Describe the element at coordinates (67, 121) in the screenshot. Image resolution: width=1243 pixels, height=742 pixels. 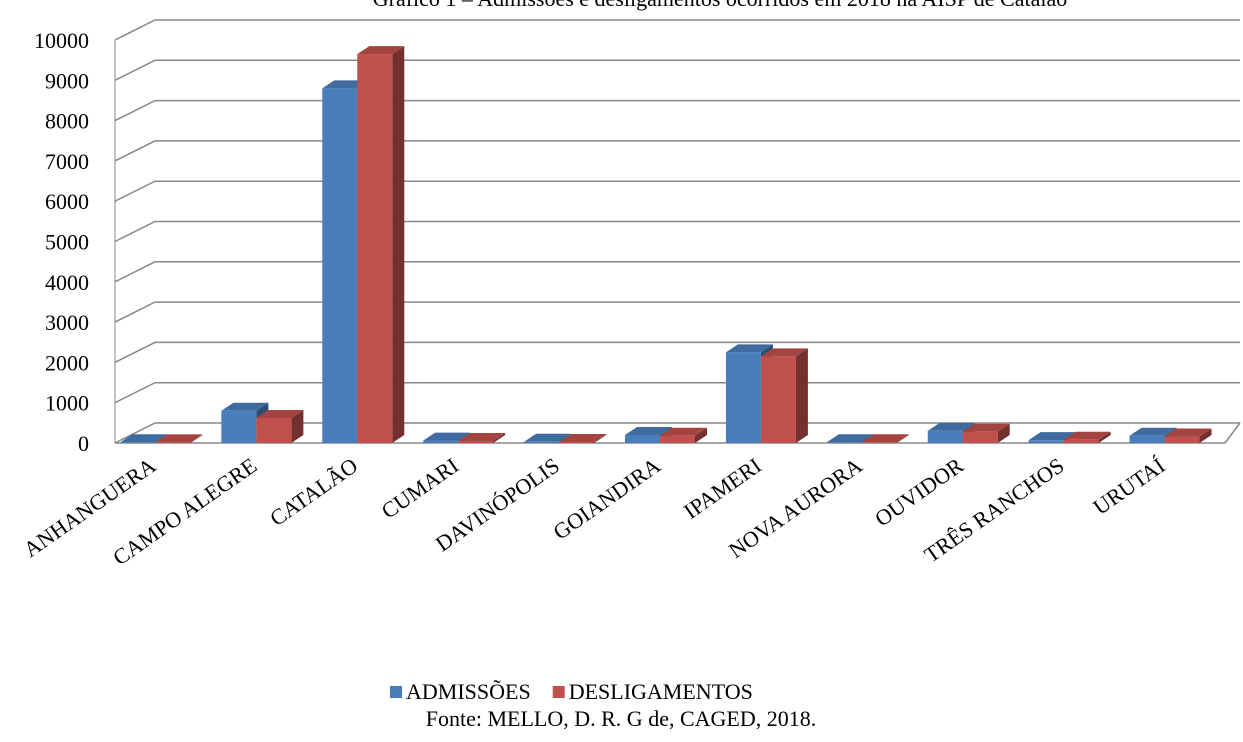
I see `y-tick-label: 8000` at that location.